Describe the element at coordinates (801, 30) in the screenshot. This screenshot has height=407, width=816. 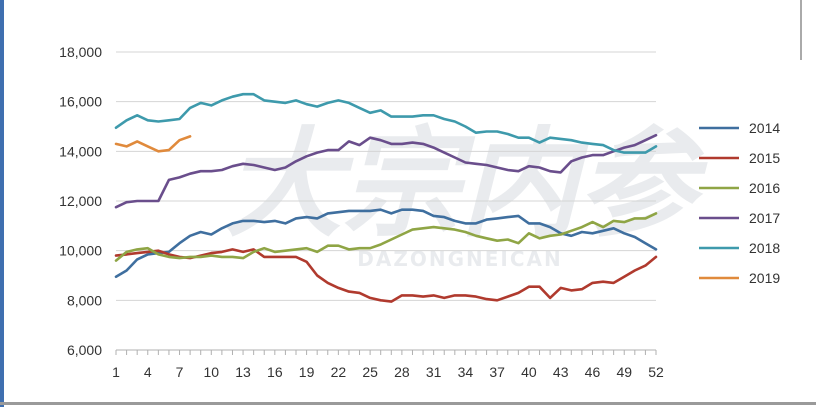
I see `top-right-border-line` at that location.